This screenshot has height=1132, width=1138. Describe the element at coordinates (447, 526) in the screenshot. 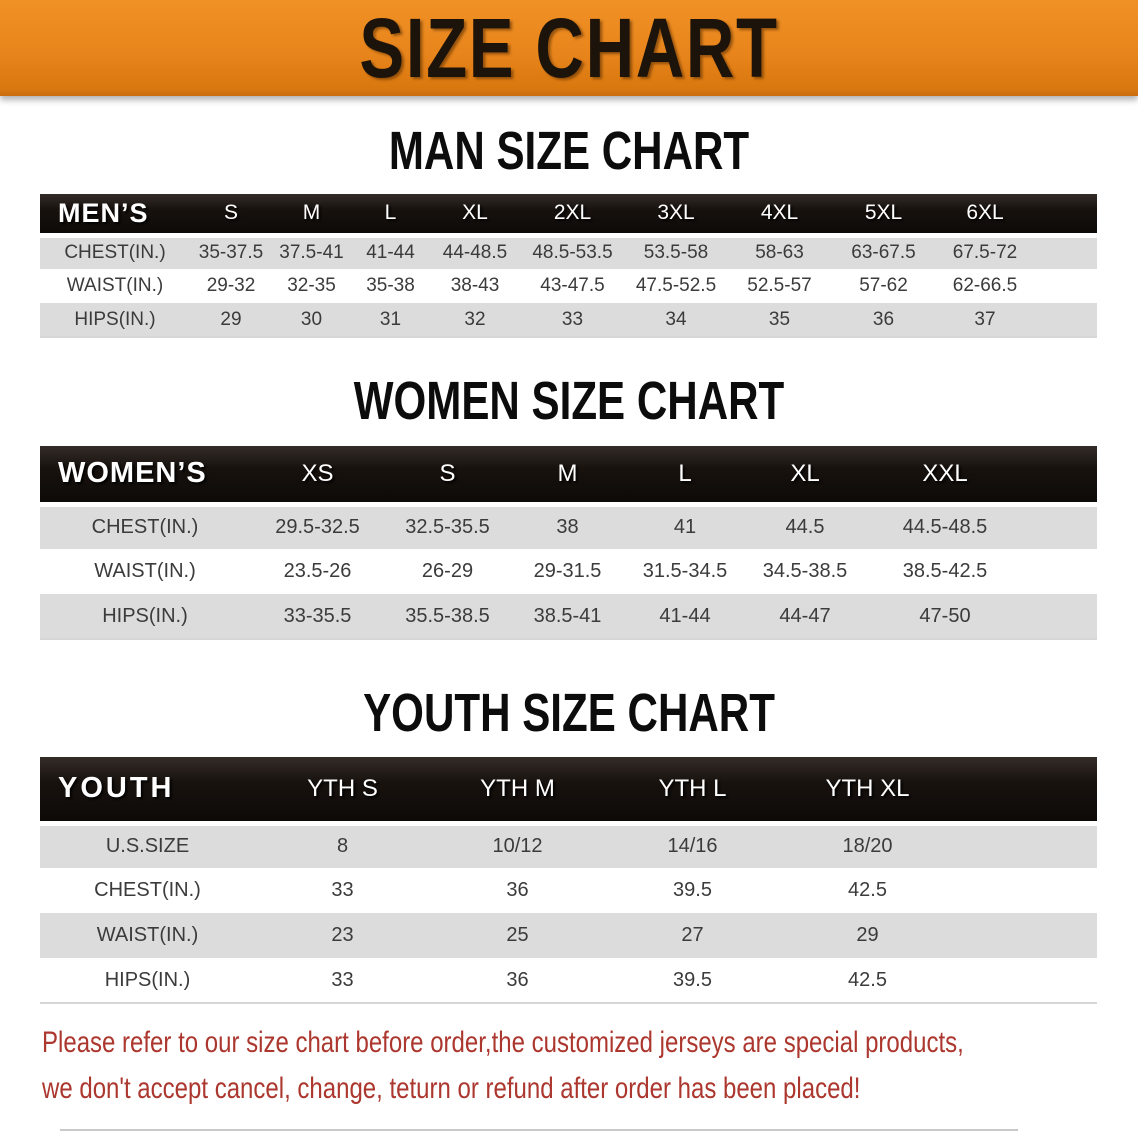

I see `table-cell: 32.5-35.5` at that location.